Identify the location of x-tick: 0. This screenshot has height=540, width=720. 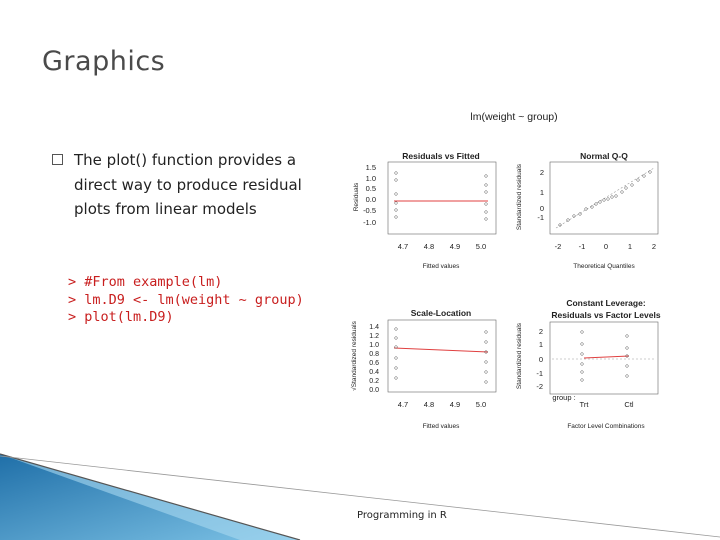
(606, 246).